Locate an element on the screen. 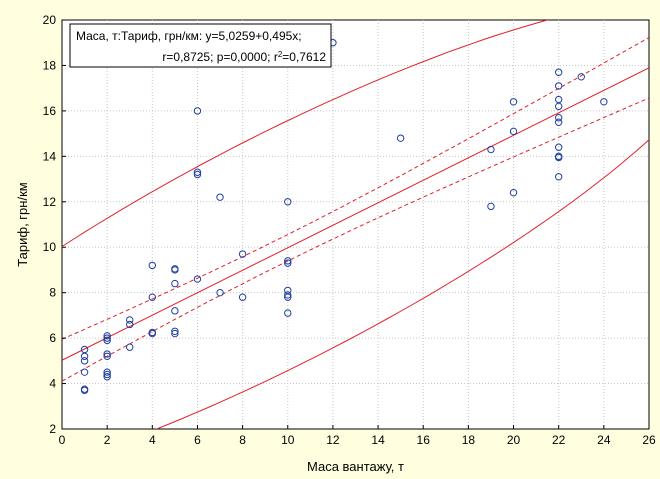  x-tick-label: 22 is located at coordinates (559, 440).